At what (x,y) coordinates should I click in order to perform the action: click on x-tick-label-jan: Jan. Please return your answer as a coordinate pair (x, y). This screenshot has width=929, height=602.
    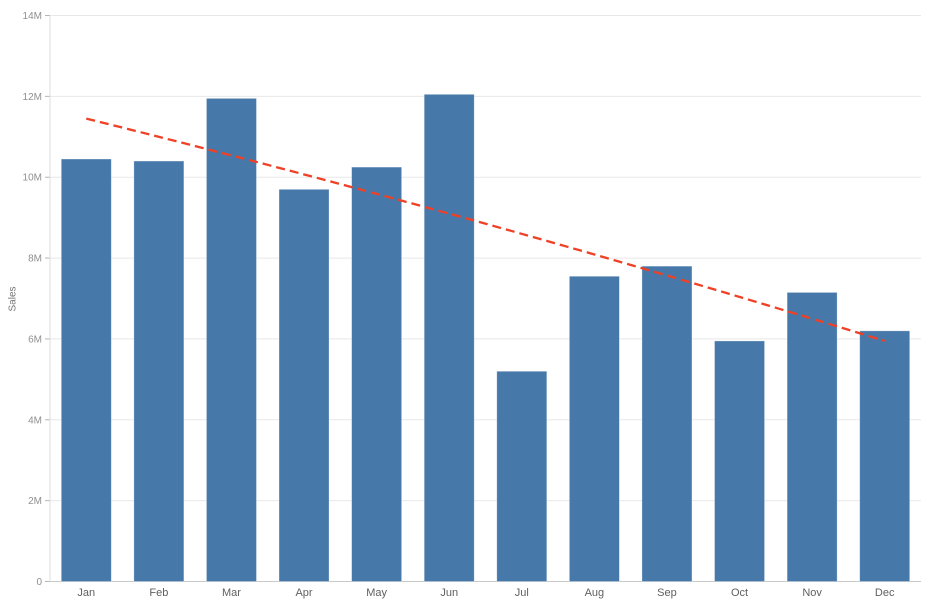
    Looking at the image, I should click on (86, 593).